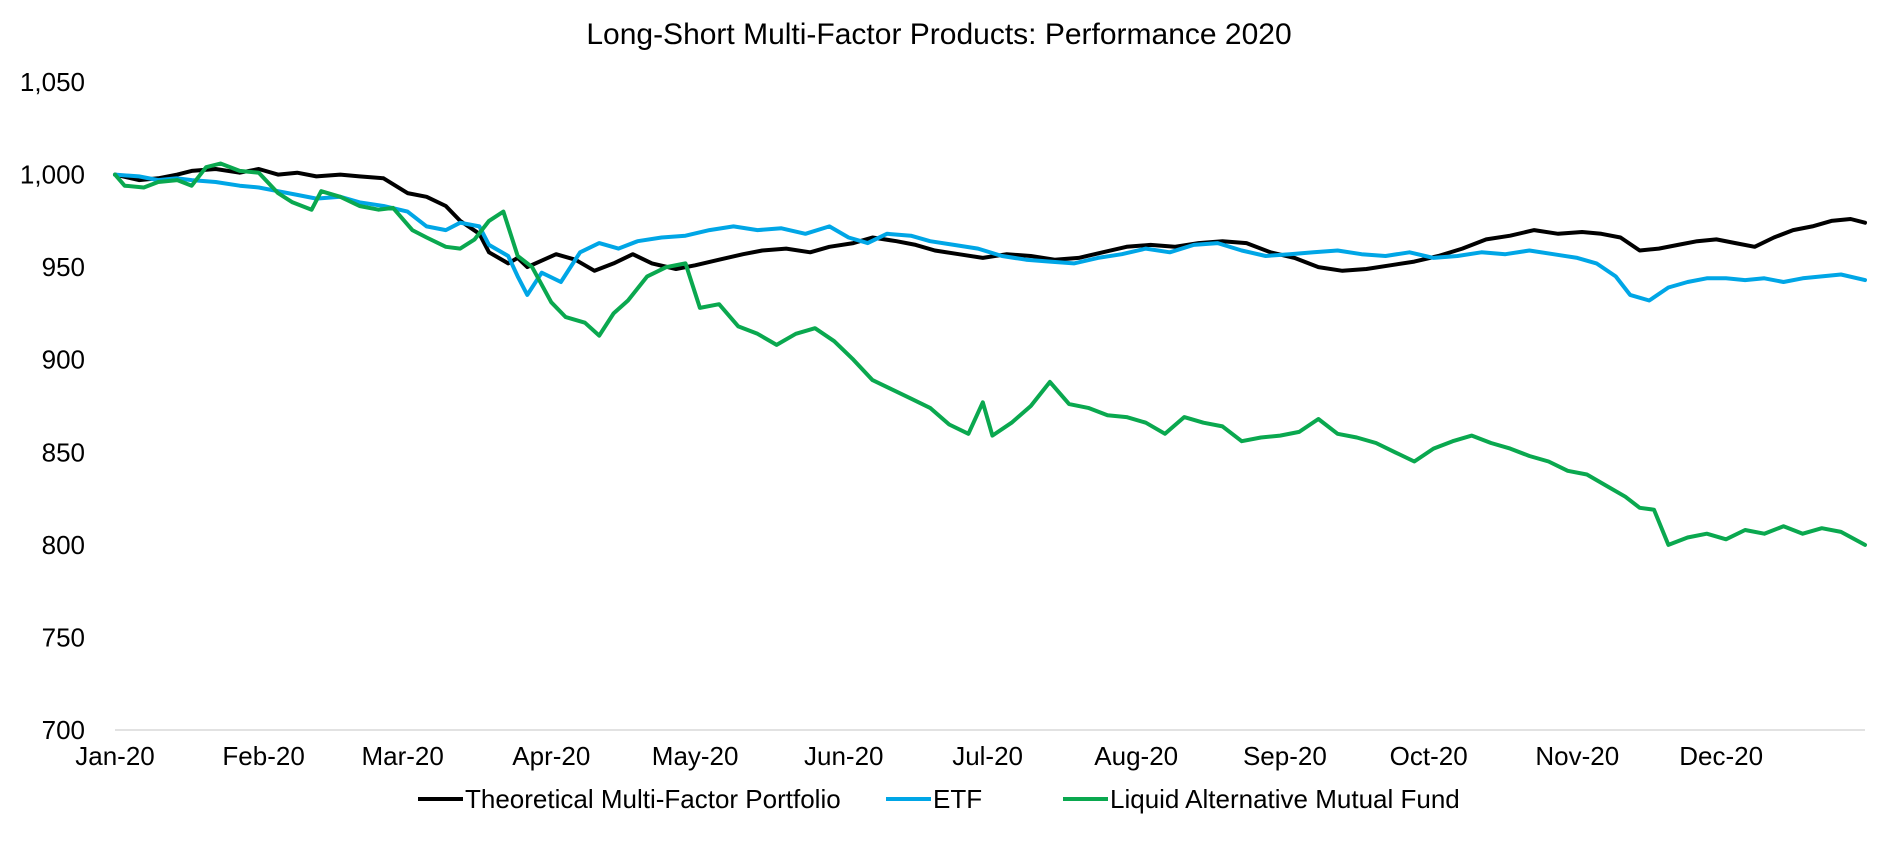 The height and width of the screenshot is (842, 1878). What do you see at coordinates (844, 756) in the screenshot?
I see `x-tick-label: Jun-20` at bounding box center [844, 756].